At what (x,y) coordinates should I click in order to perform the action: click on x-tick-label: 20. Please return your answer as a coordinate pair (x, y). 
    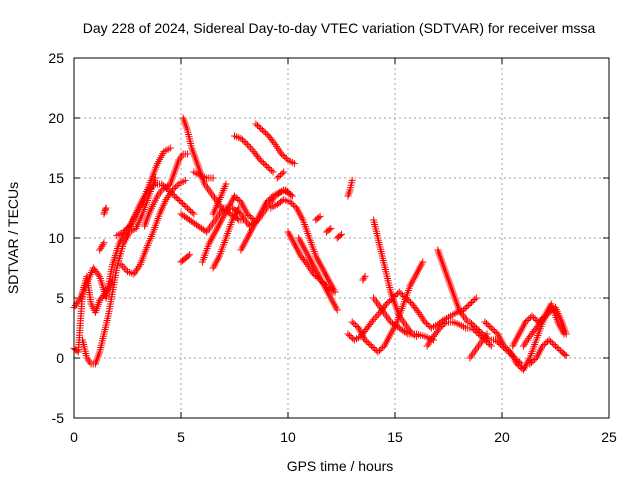
    Looking at the image, I should click on (502, 437).